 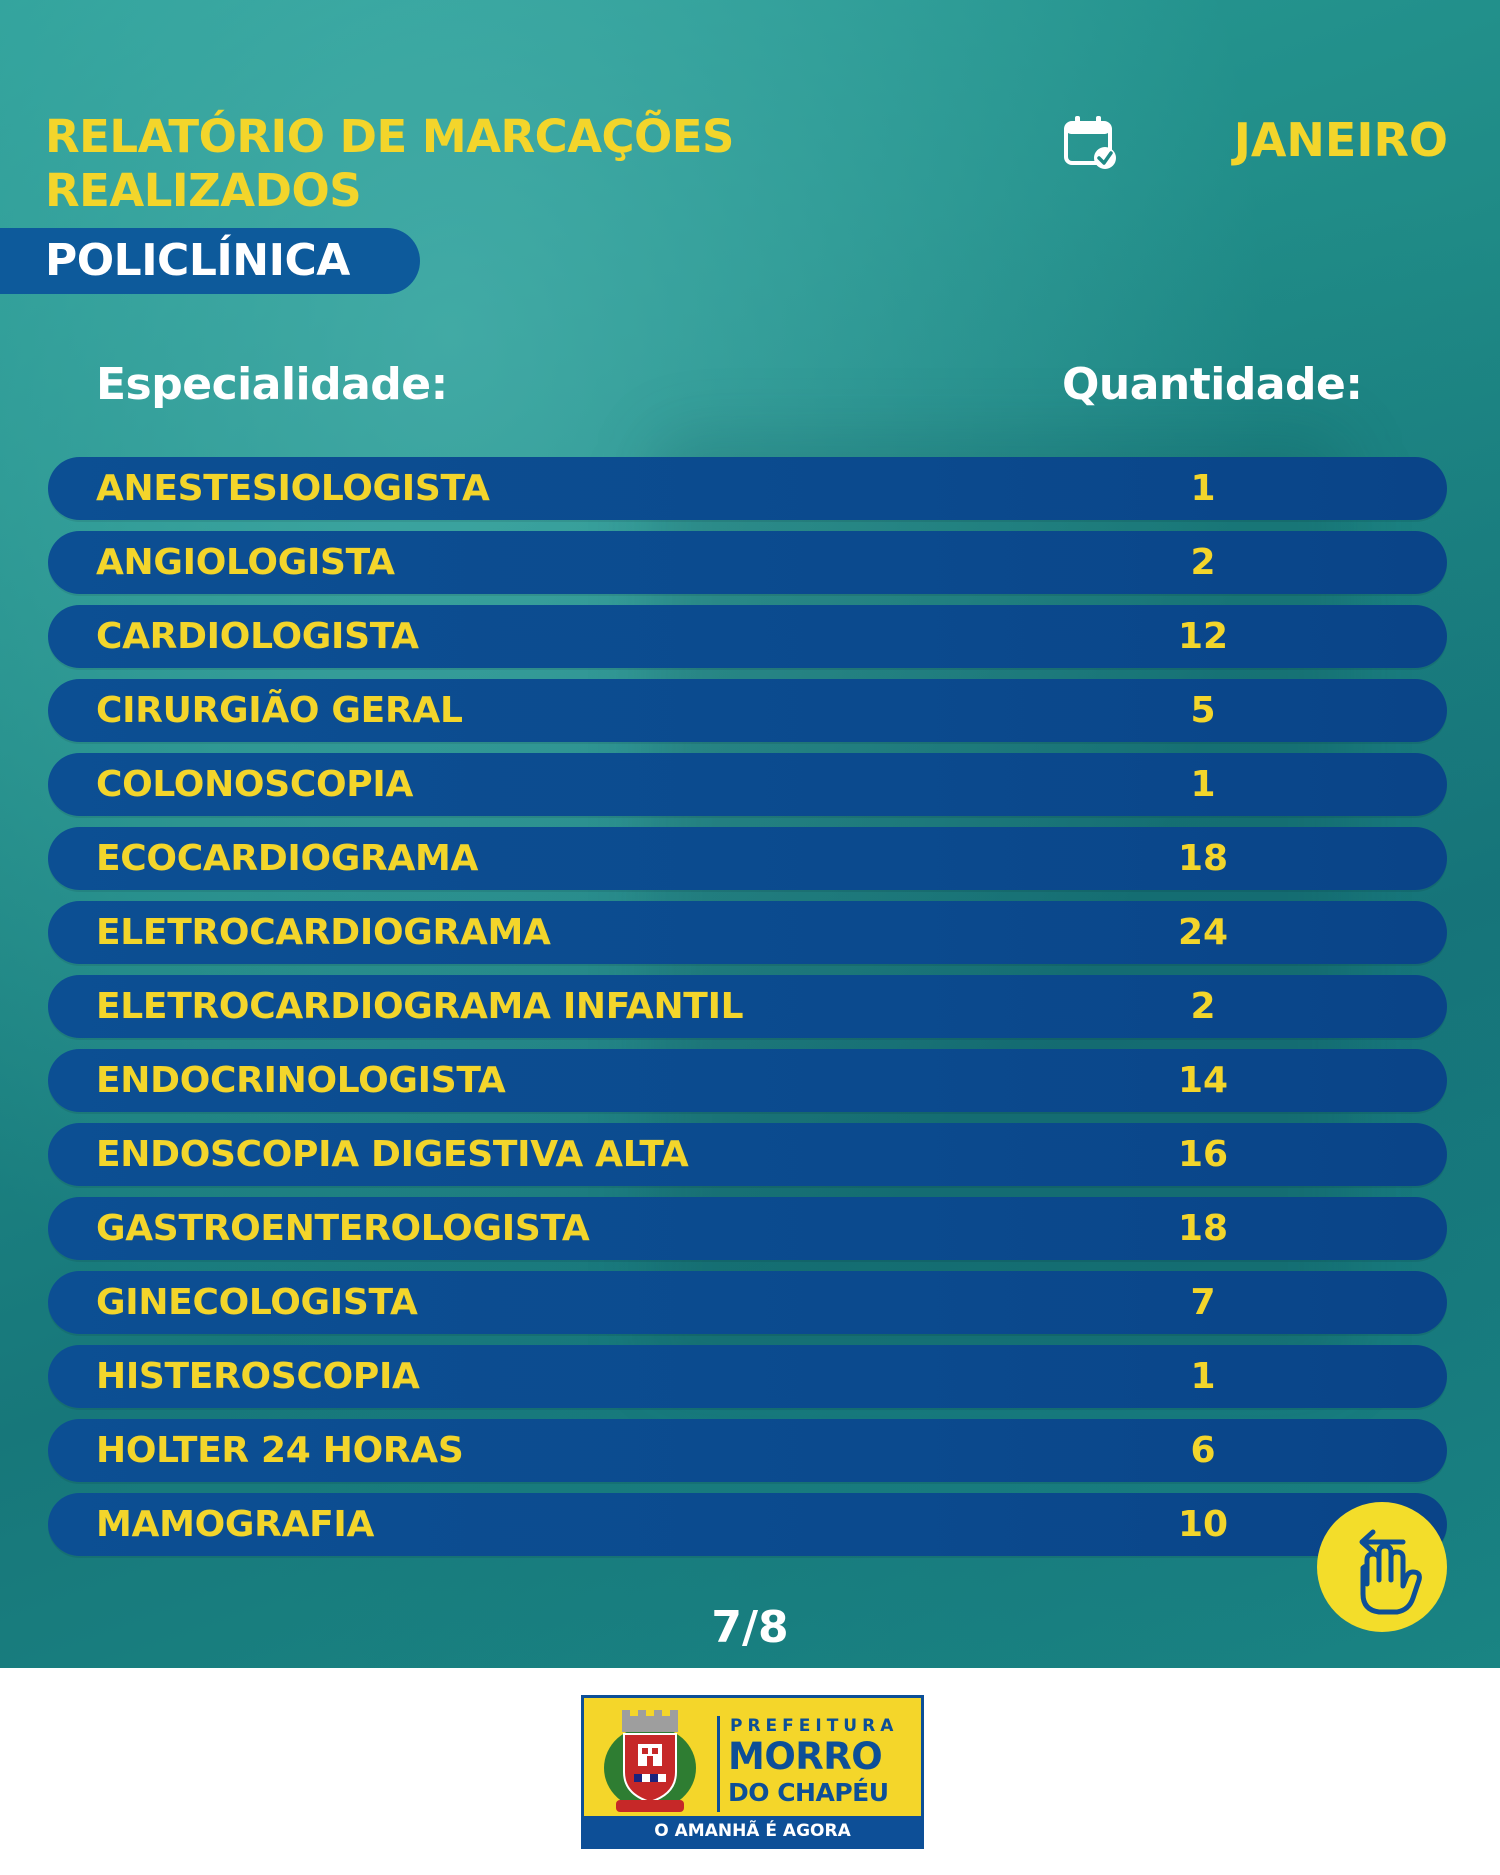 I want to click on row-specialty: COLONOSCOPIA, so click(x=255, y=784).